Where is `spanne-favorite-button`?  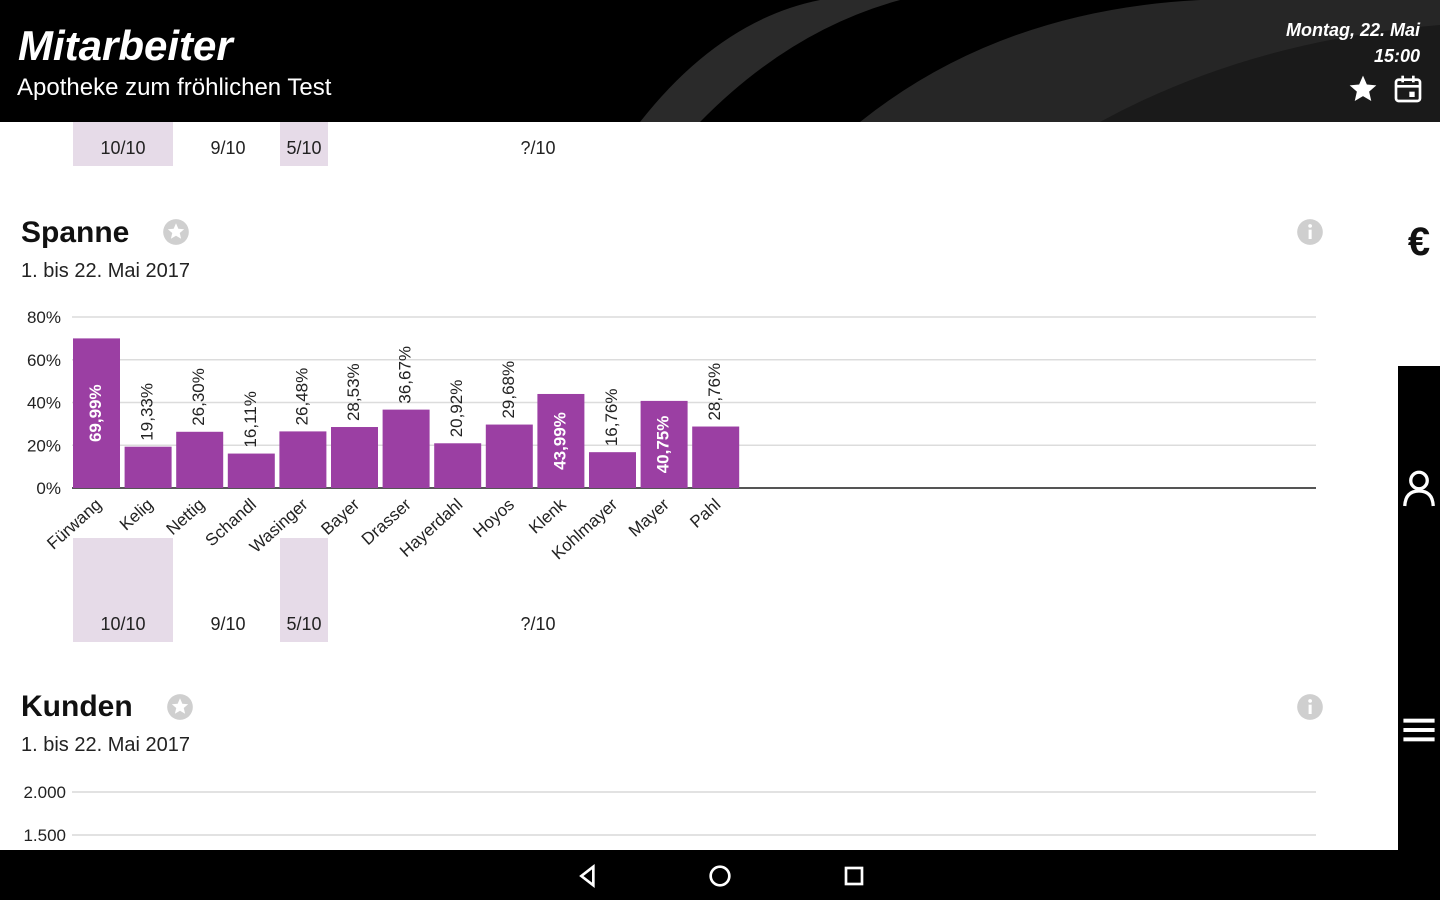 spanne-favorite-button is located at coordinates (176, 232).